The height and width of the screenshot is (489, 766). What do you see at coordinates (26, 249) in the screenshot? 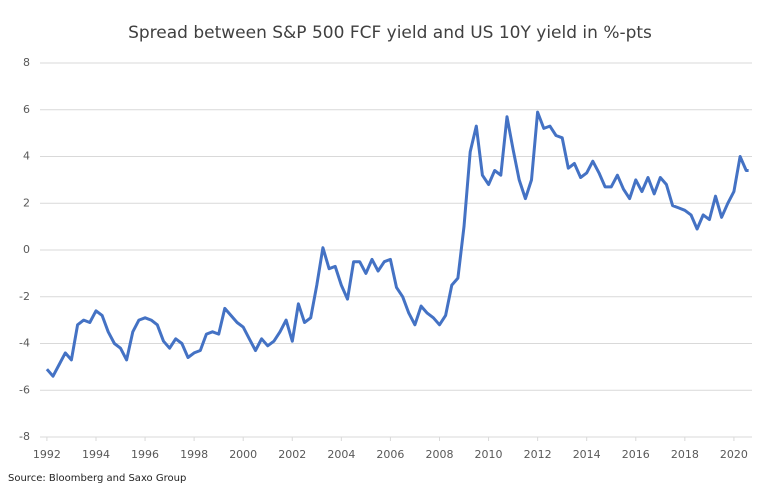
I see `y-tick-label: 0` at bounding box center [26, 249].